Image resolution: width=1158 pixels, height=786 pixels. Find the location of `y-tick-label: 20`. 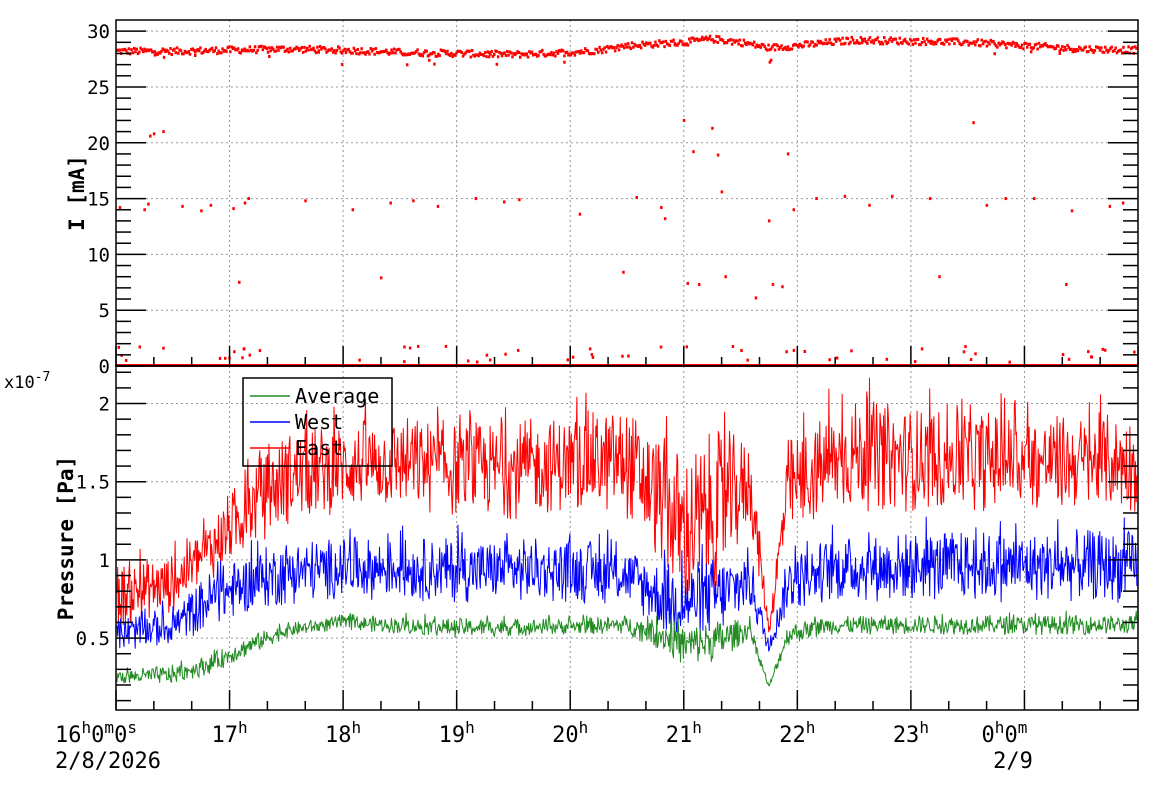

y-tick-label: 20 is located at coordinates (98, 144).